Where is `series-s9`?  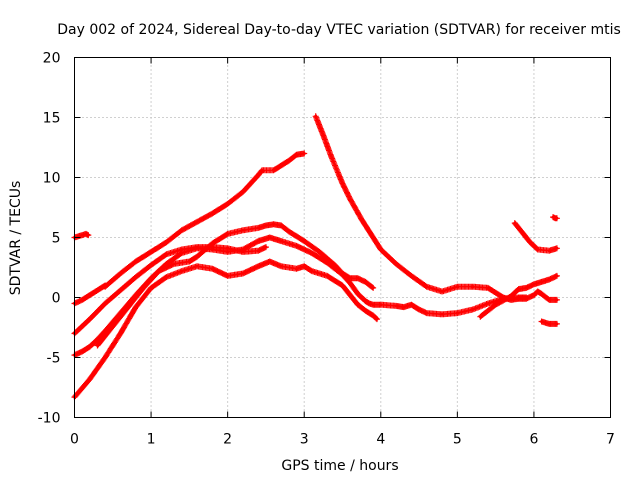 series-s9 is located at coordinates (518, 296).